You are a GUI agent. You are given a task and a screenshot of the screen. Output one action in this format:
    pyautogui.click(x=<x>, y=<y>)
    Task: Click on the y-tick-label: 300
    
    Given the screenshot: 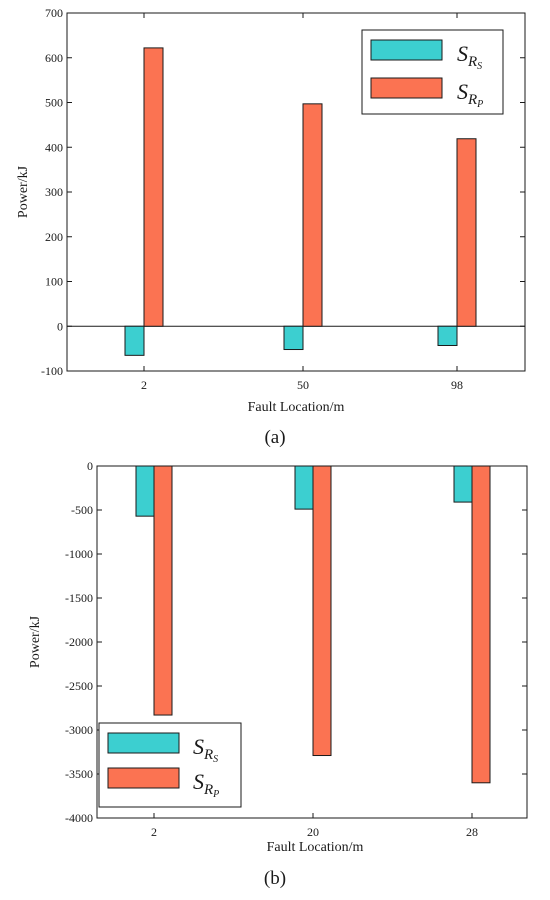 What is the action you would take?
    pyautogui.click(x=54, y=192)
    